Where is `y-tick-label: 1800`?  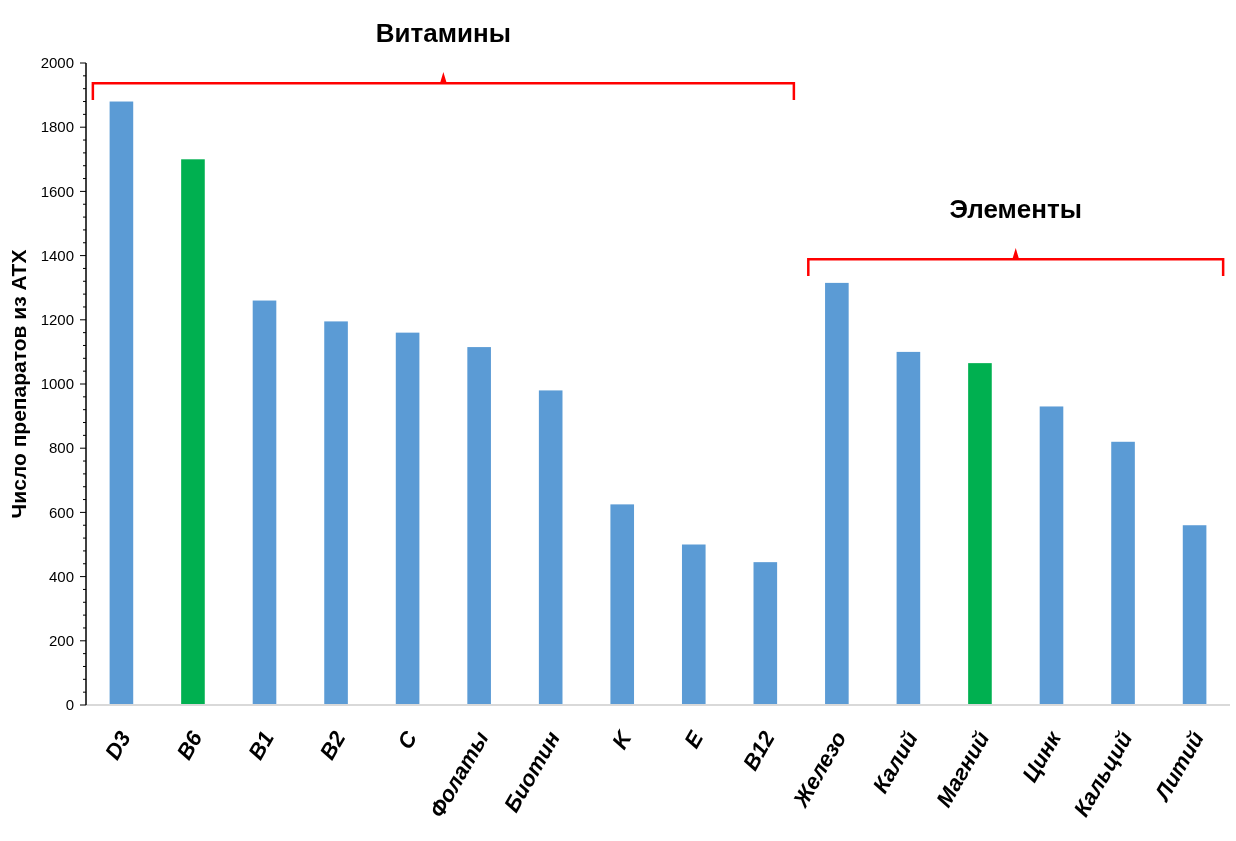 y-tick-label: 1800 is located at coordinates (57, 127).